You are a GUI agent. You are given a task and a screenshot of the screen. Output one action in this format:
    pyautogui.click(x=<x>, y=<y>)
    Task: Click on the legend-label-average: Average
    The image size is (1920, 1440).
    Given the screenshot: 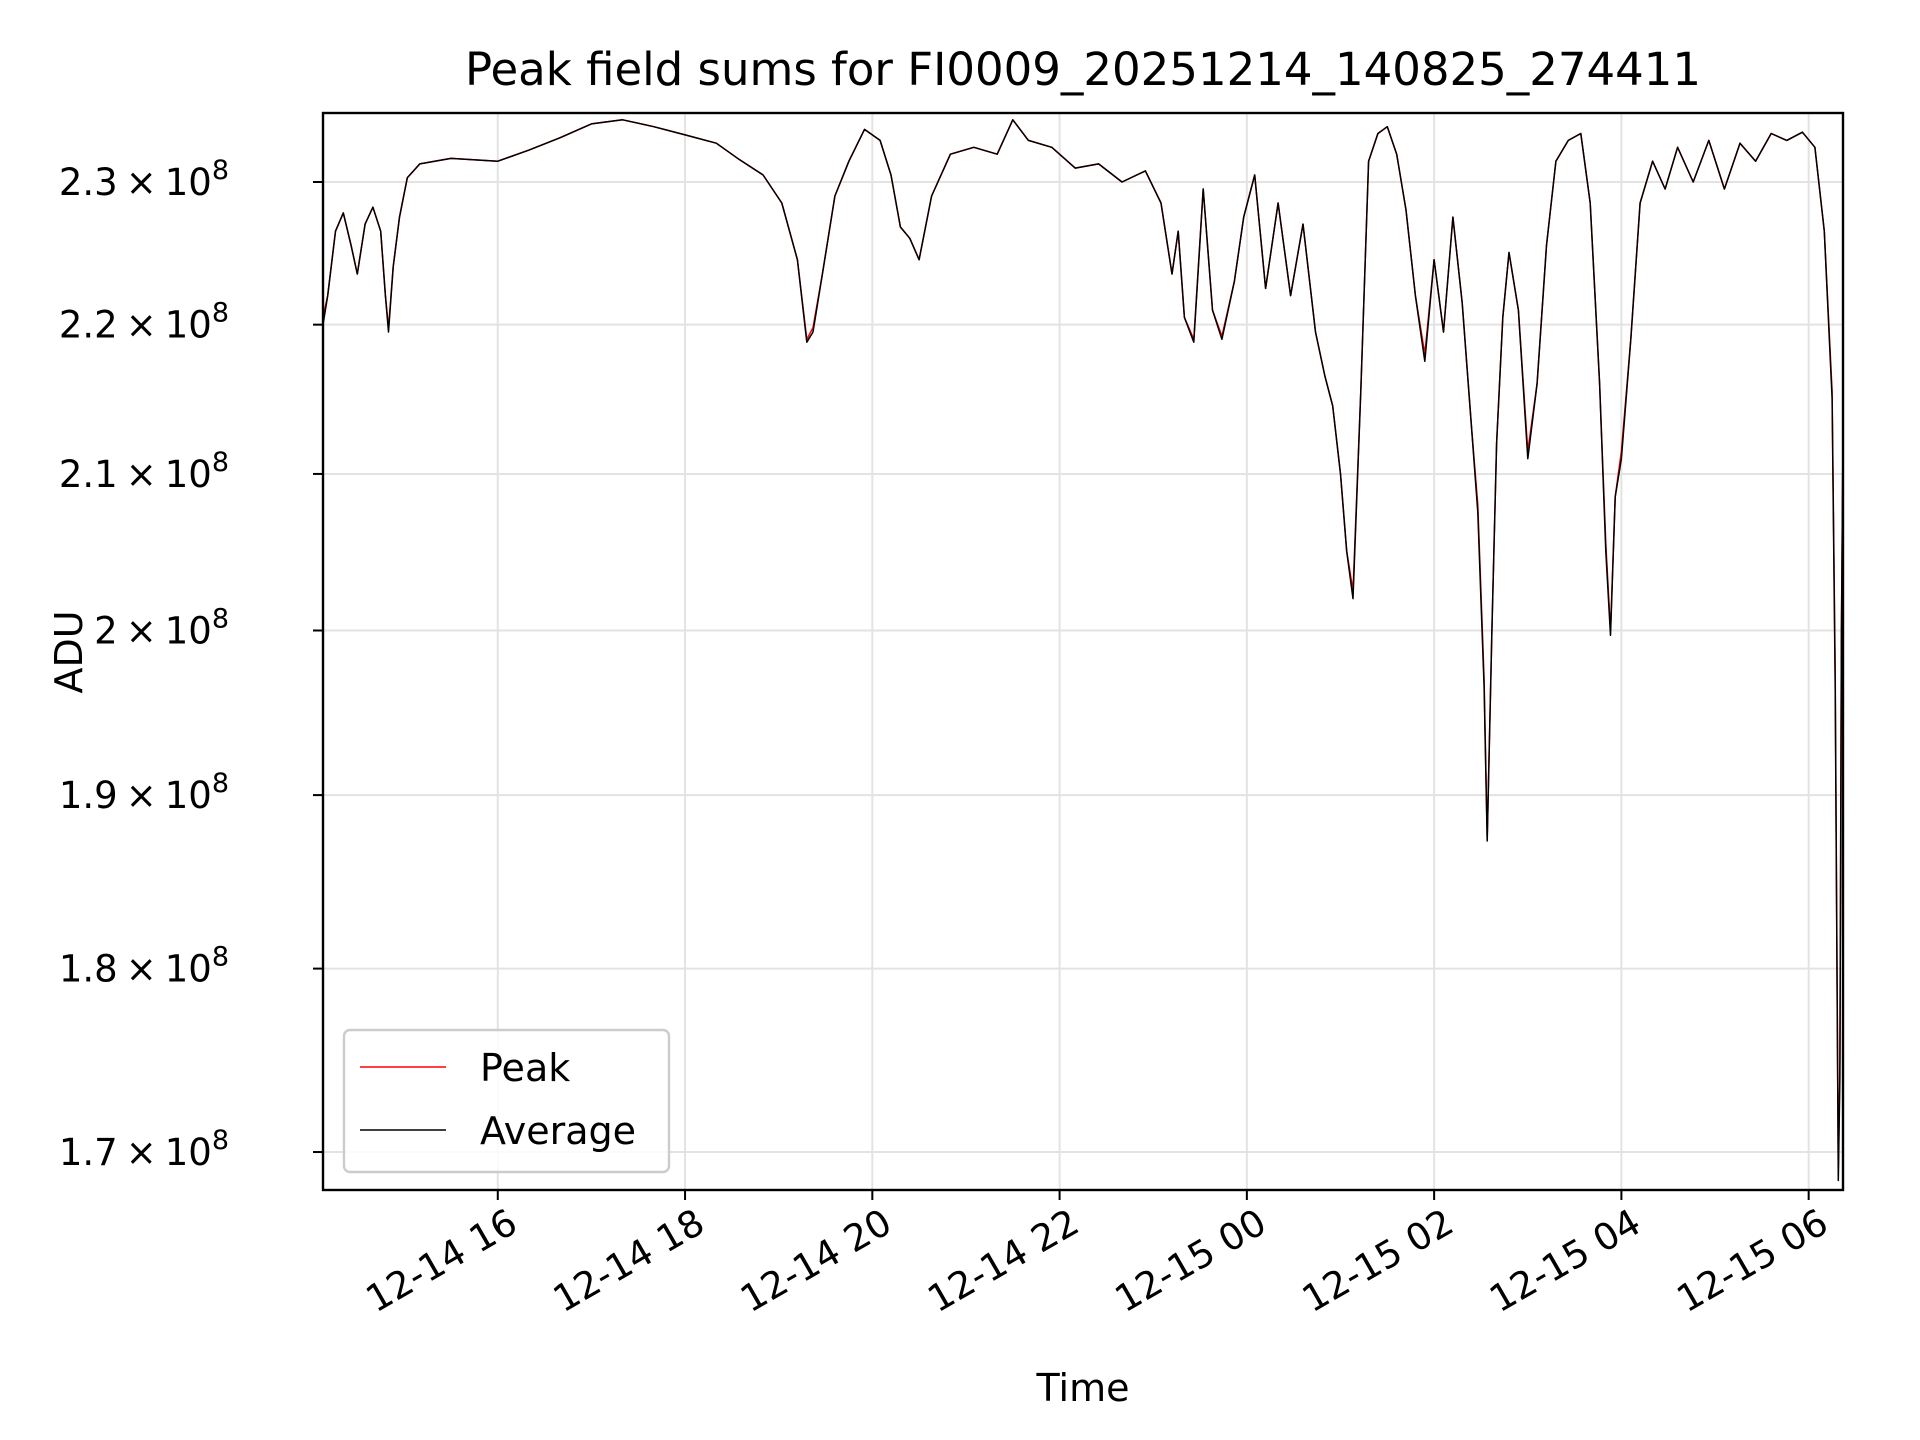 What is the action you would take?
    pyautogui.click(x=558, y=1131)
    